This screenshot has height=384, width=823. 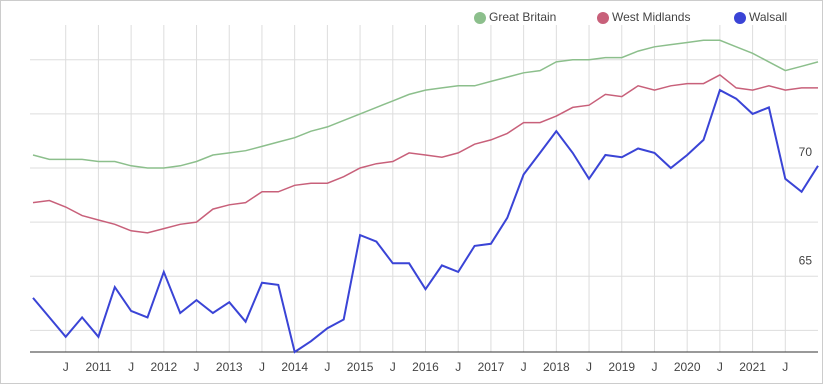 What do you see at coordinates (360, 367) in the screenshot?
I see `x-tick-label: 2015` at bounding box center [360, 367].